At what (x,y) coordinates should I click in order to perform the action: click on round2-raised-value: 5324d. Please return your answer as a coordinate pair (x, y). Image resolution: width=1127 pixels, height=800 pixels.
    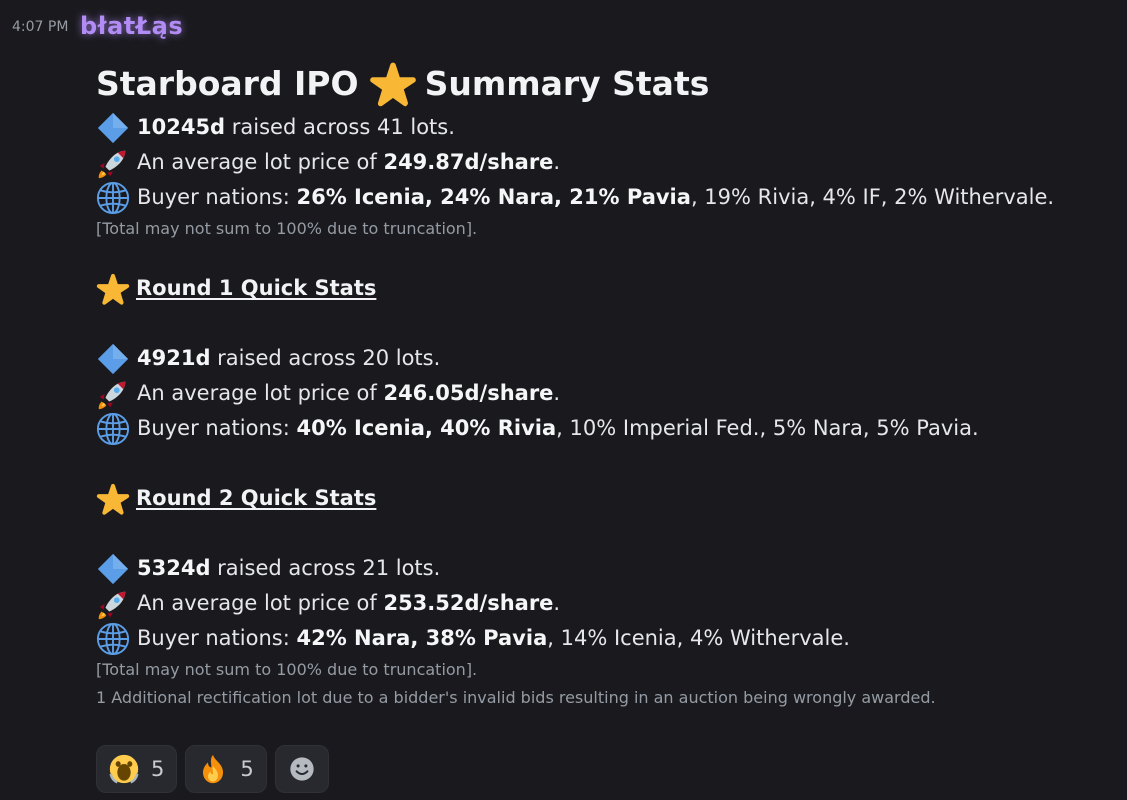
    Looking at the image, I should click on (174, 568).